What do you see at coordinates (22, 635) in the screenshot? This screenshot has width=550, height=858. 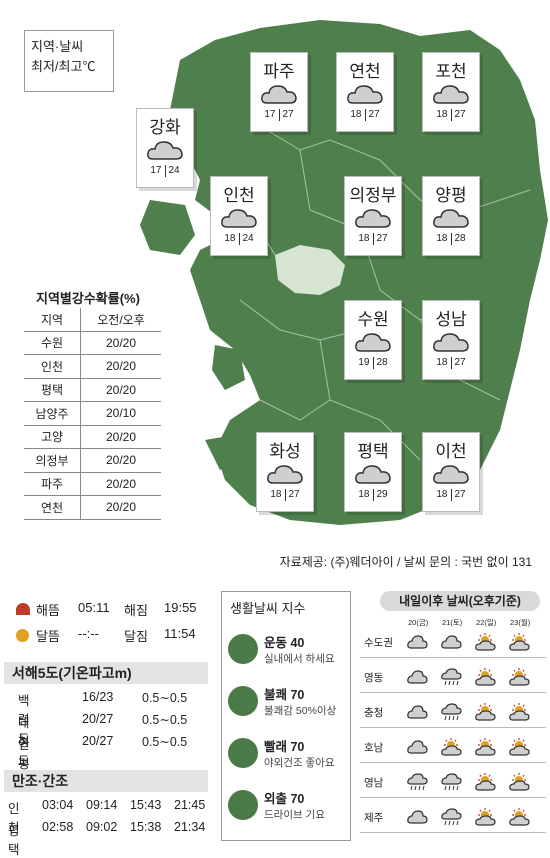 I see `moonrise-icon` at bounding box center [22, 635].